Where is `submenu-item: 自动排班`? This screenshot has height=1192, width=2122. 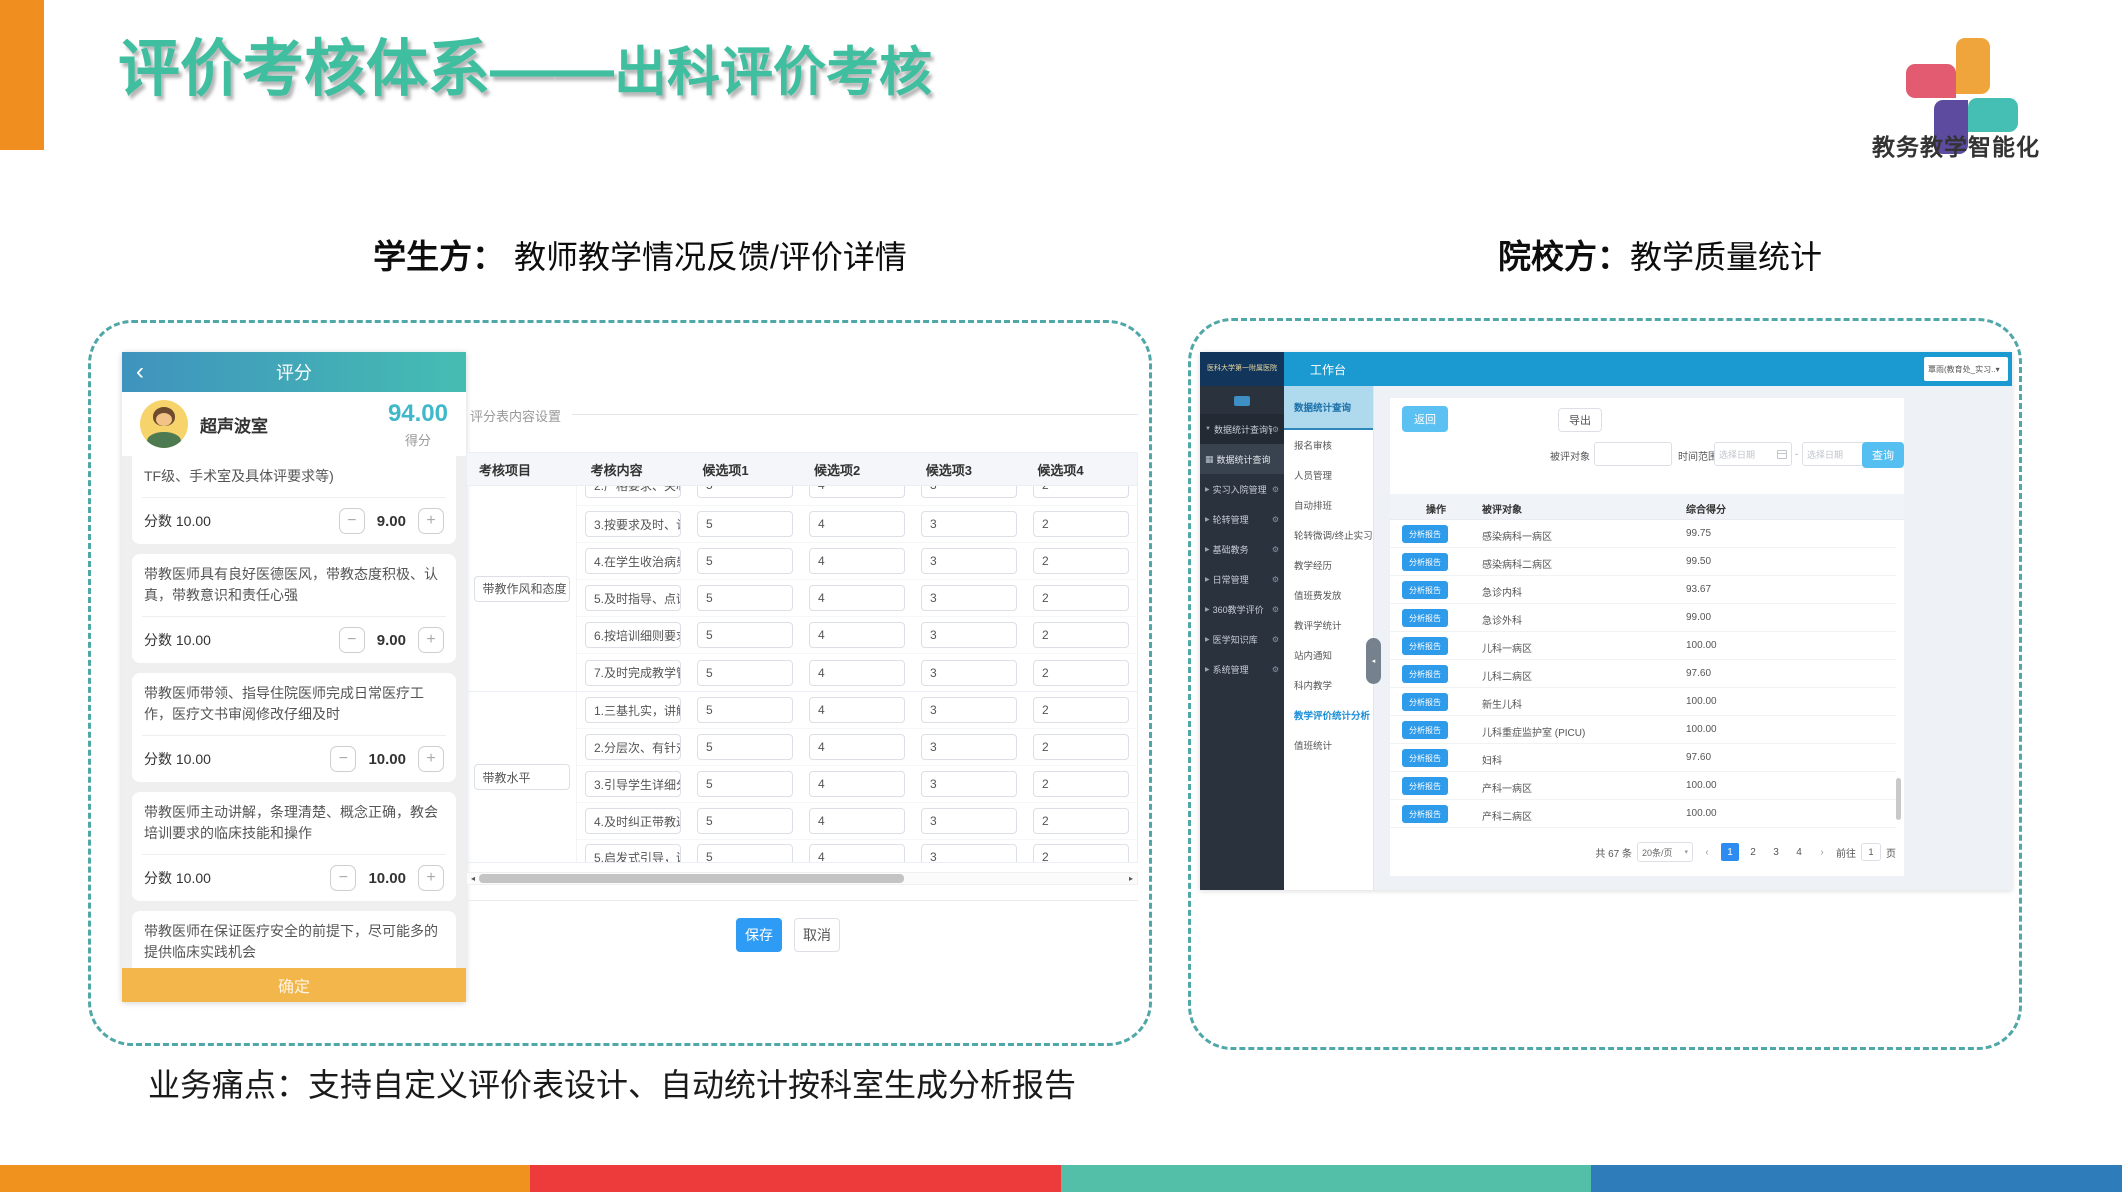 submenu-item: 自动排班 is located at coordinates (1313, 506).